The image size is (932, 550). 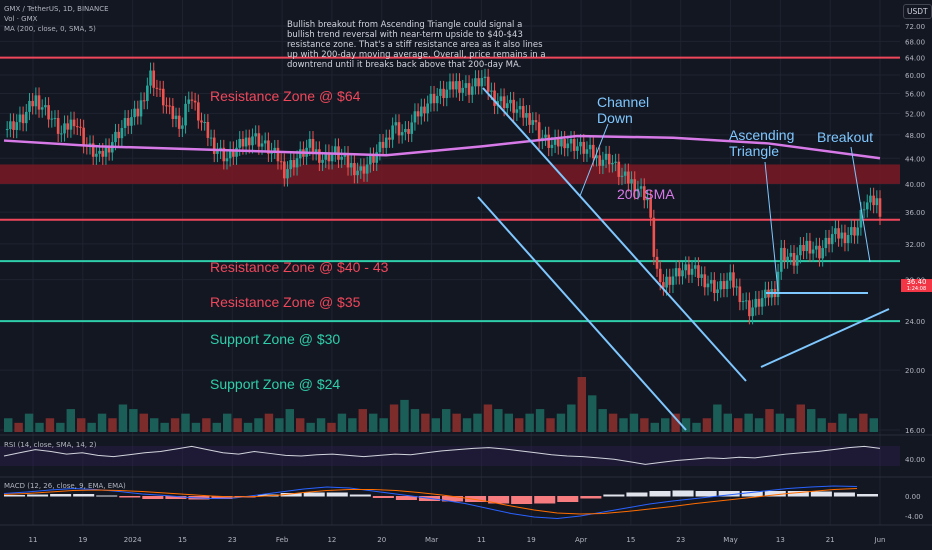 I want to click on price-tick-label: 64.00, so click(x=915, y=59).